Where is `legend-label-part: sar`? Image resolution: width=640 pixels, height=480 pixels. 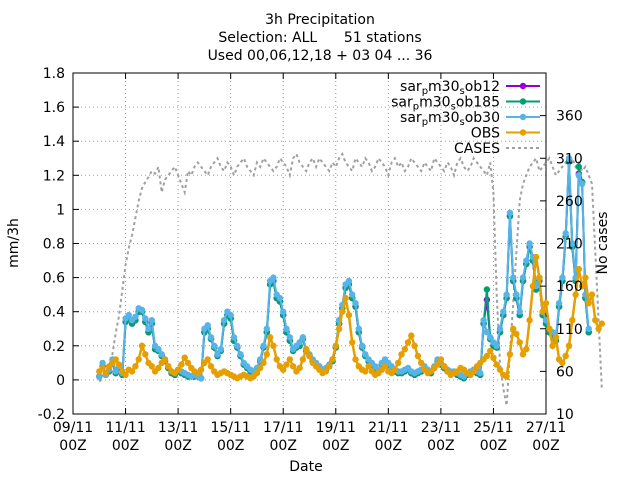 legend-label-part: sar is located at coordinates (402, 103).